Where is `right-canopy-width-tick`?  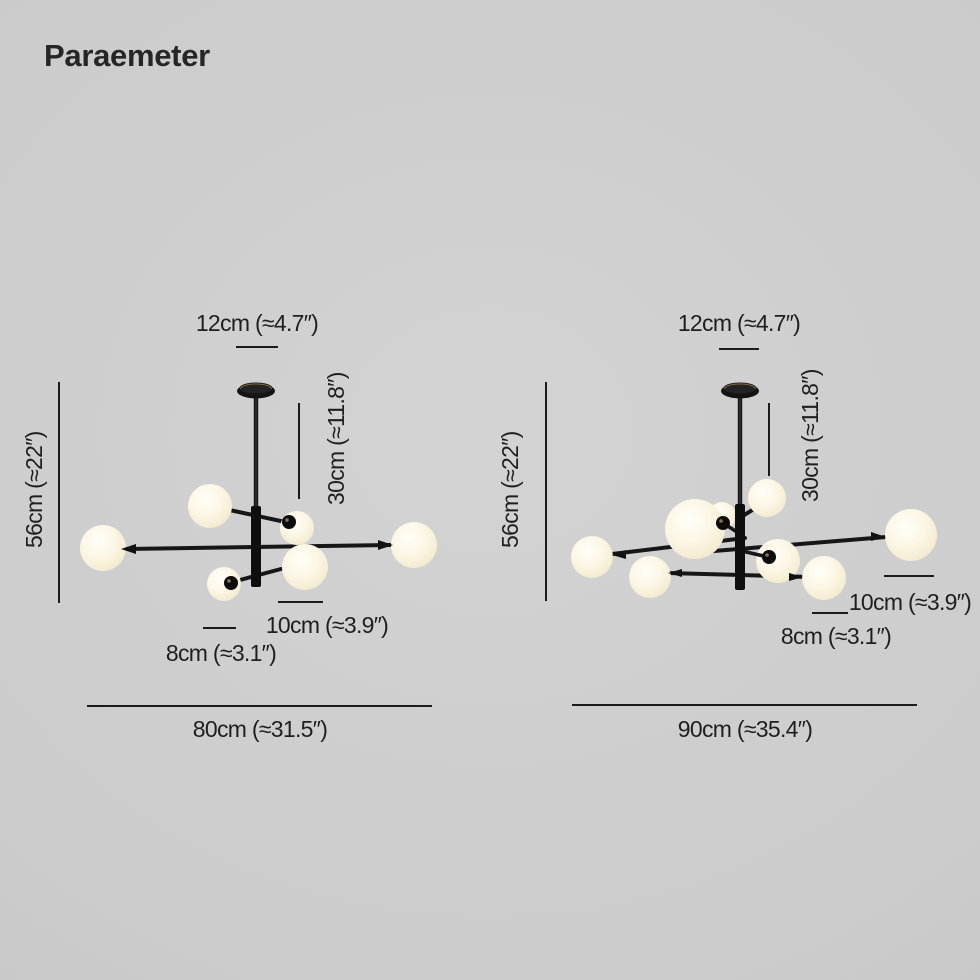
right-canopy-width-tick is located at coordinates (739, 349).